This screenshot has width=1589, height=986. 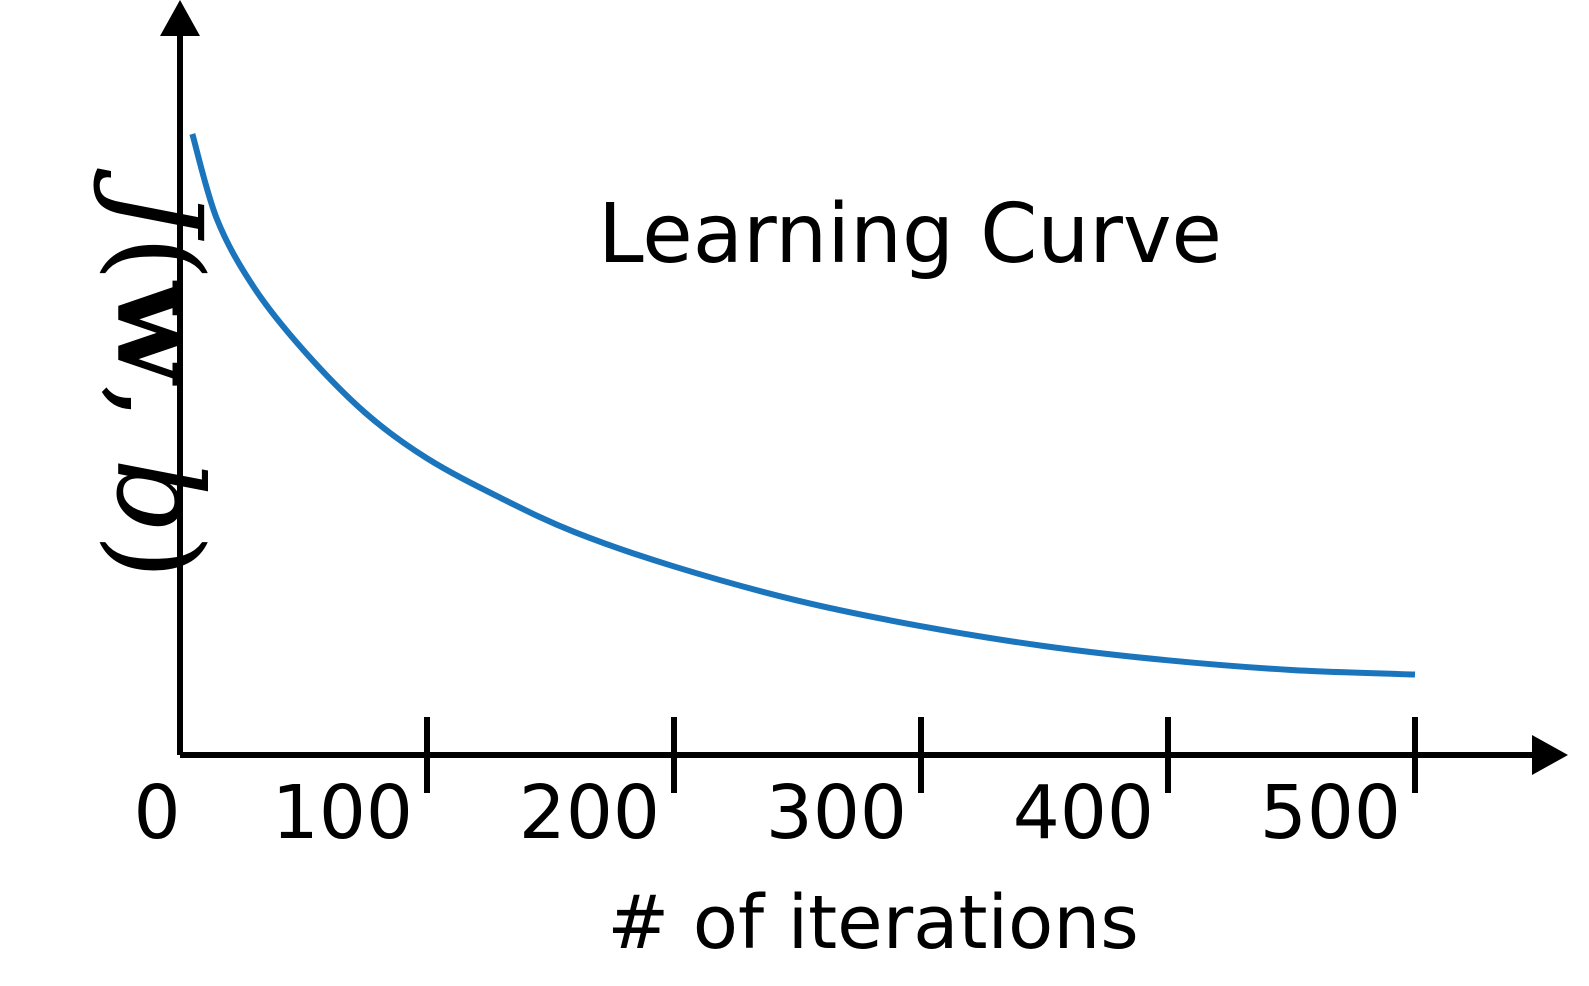 I want to click on x-axis-tick-labels: 100 200 300 400 500, so click(x=836, y=813).